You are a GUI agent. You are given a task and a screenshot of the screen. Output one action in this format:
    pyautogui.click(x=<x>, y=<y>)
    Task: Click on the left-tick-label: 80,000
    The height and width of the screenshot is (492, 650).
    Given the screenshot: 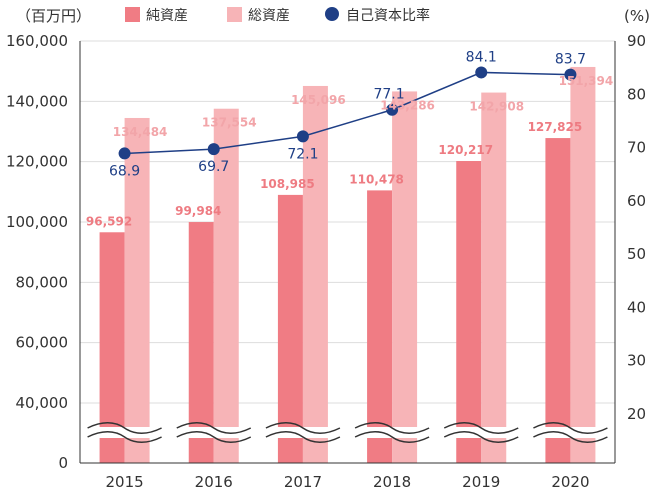 What is the action you would take?
    pyautogui.click(x=42, y=282)
    